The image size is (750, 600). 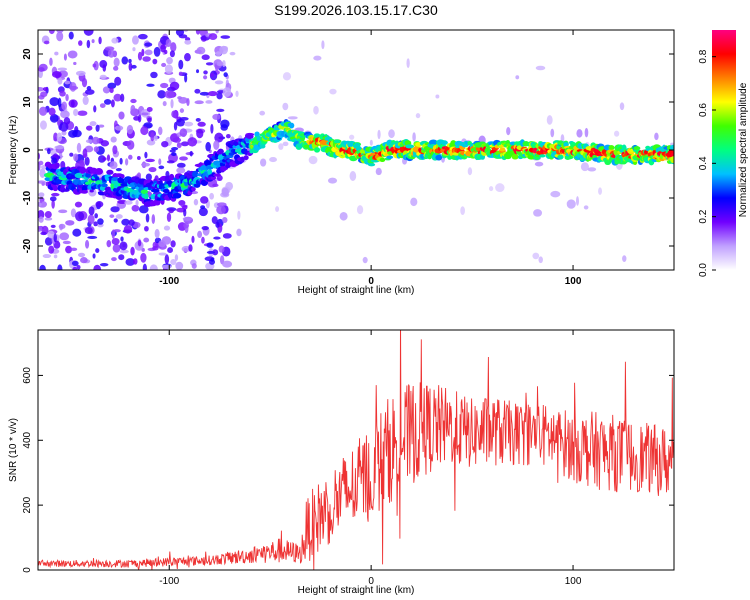 I want to click on x-tick-label: 0, so click(x=371, y=581).